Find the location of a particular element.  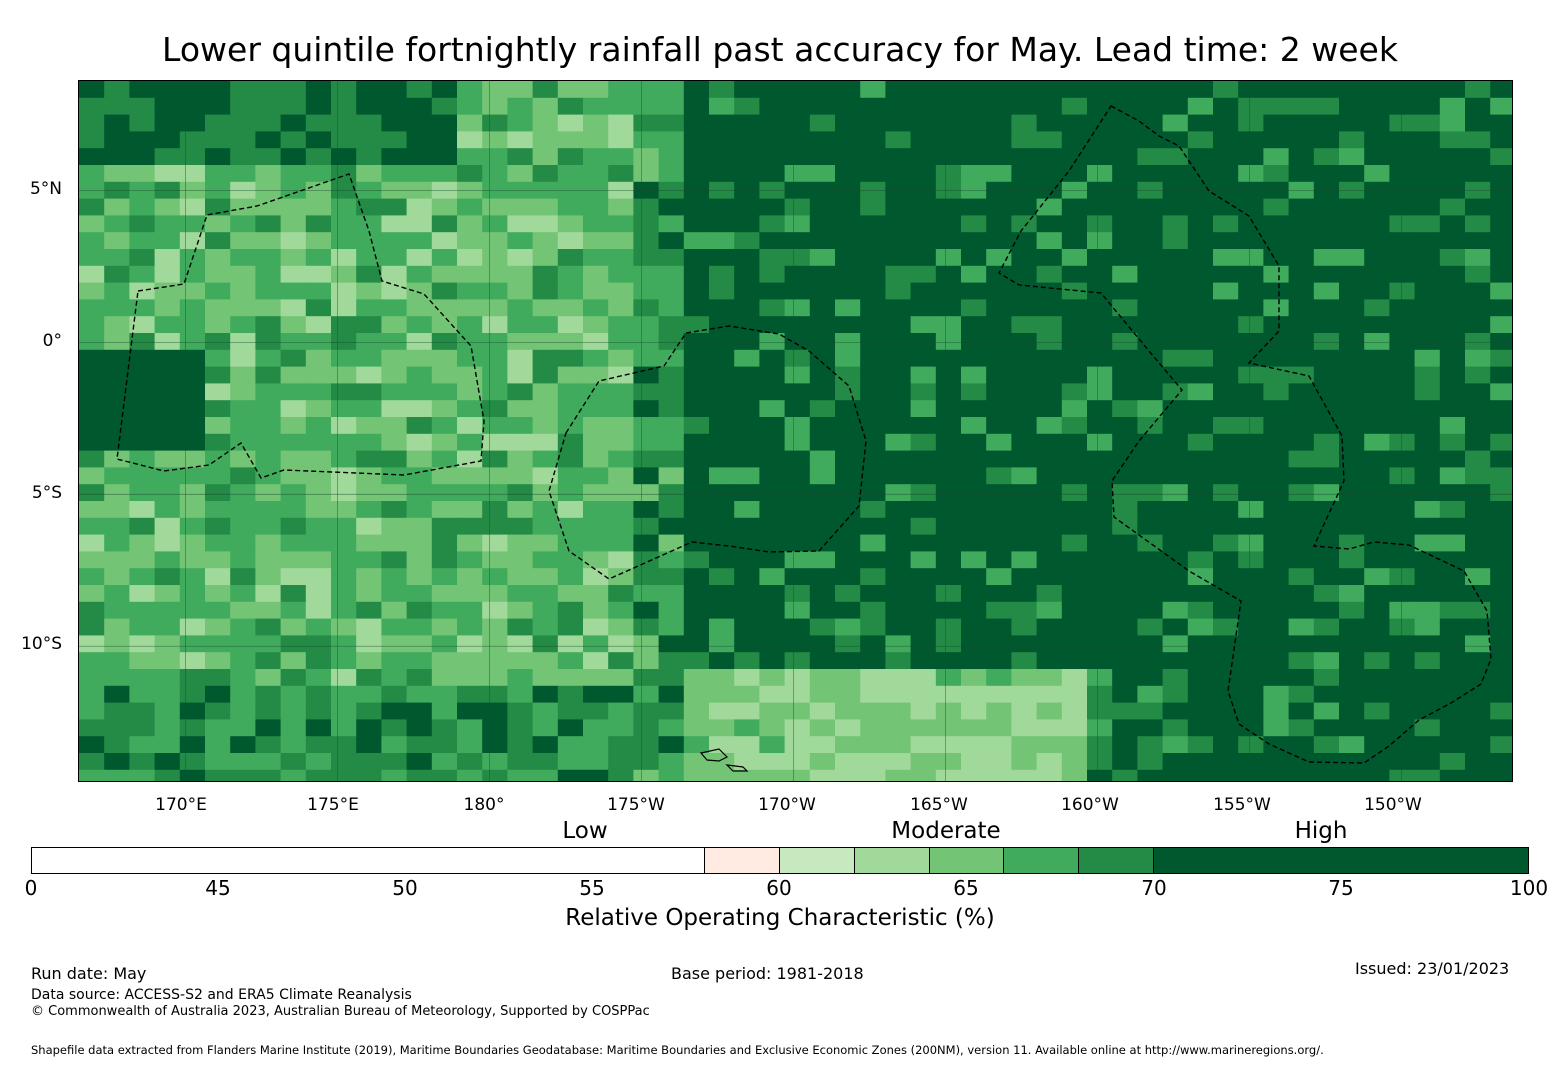

lon-label: 180° is located at coordinates (484, 805).